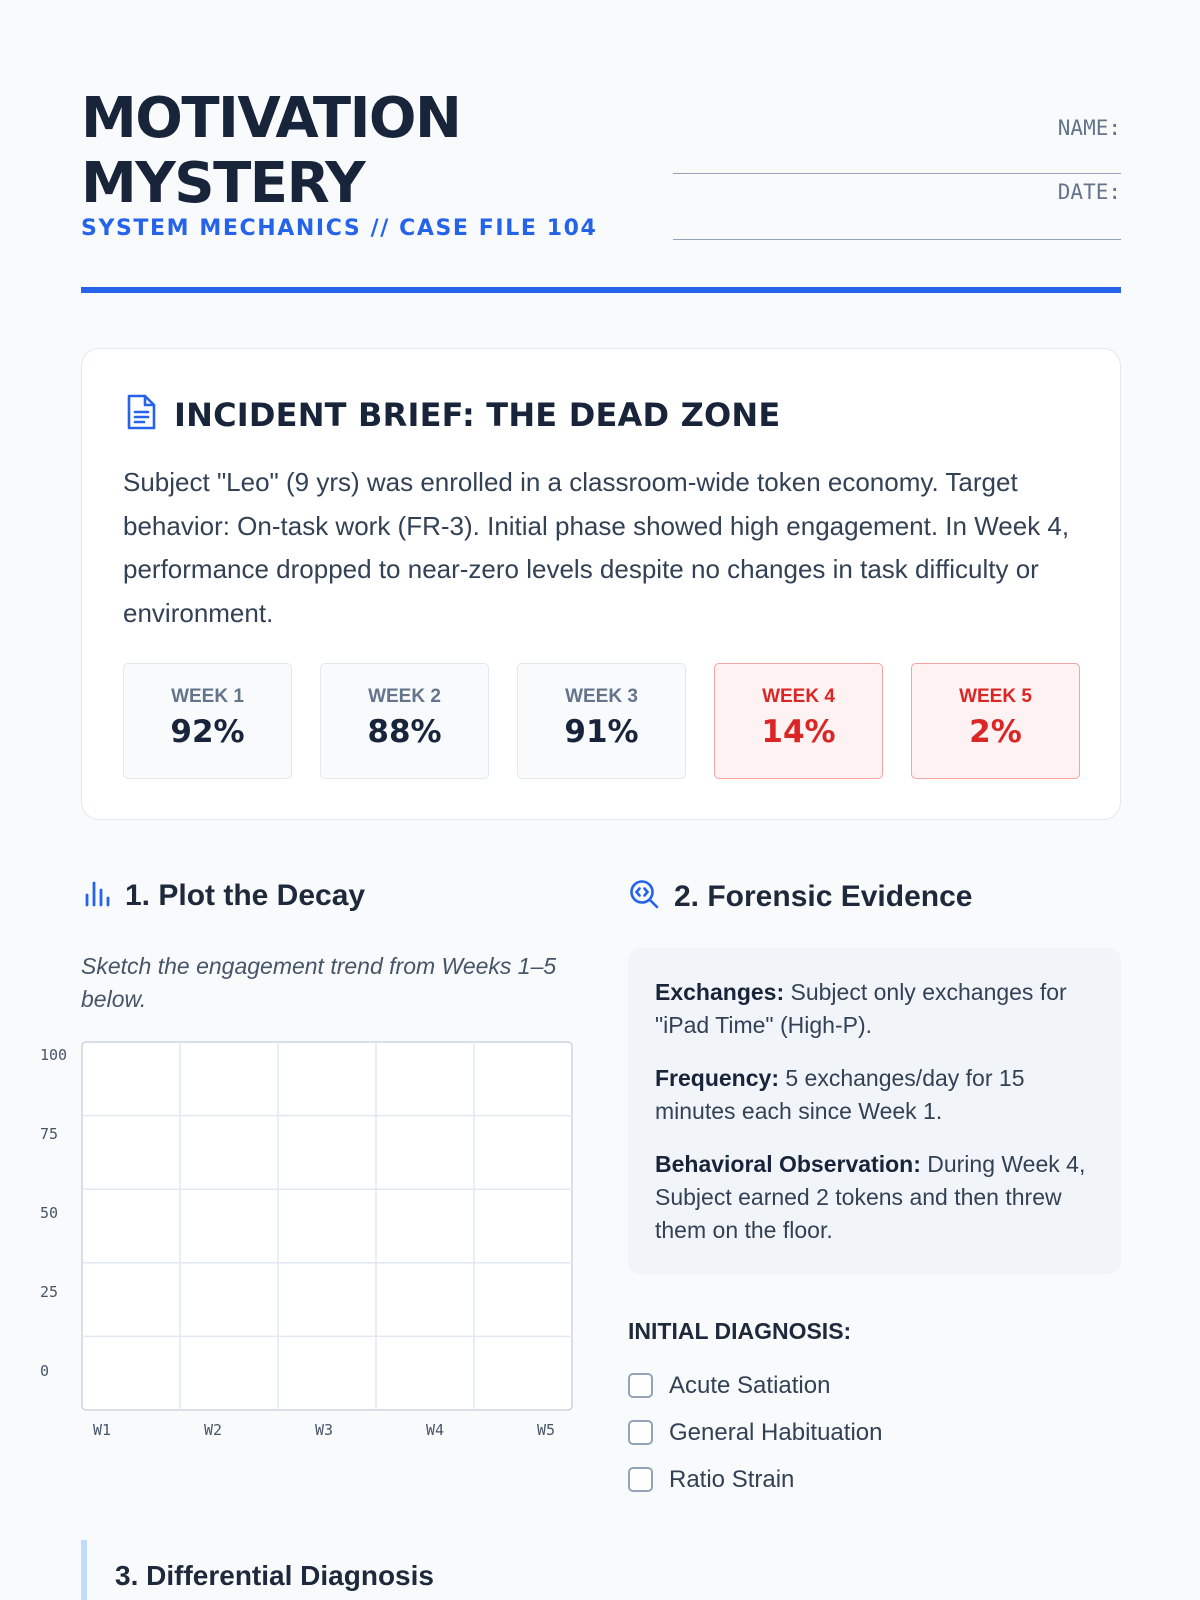  I want to click on diagnosis-option-label: General Habituation, so click(776, 1432).